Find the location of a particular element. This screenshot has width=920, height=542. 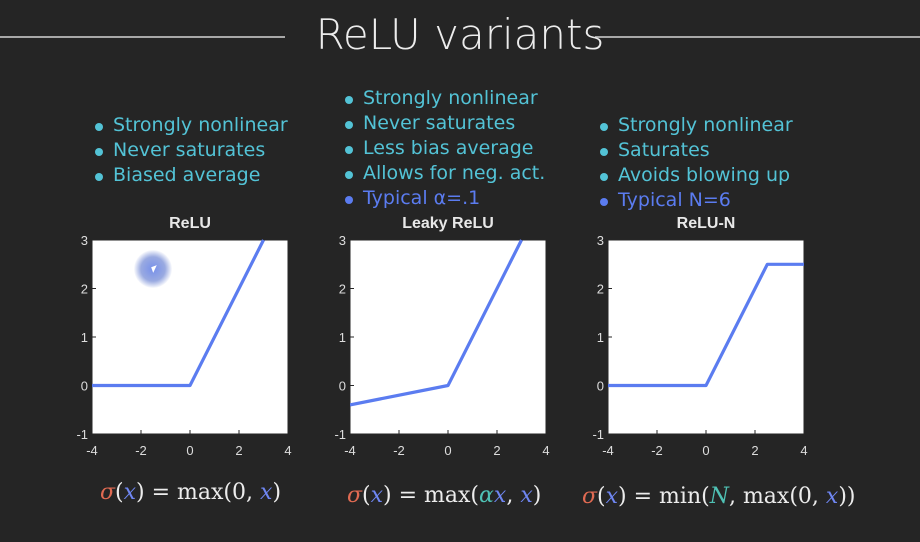

relu-n-formula: σ(x) = min(N, max(0, x)) is located at coordinates (719, 496).